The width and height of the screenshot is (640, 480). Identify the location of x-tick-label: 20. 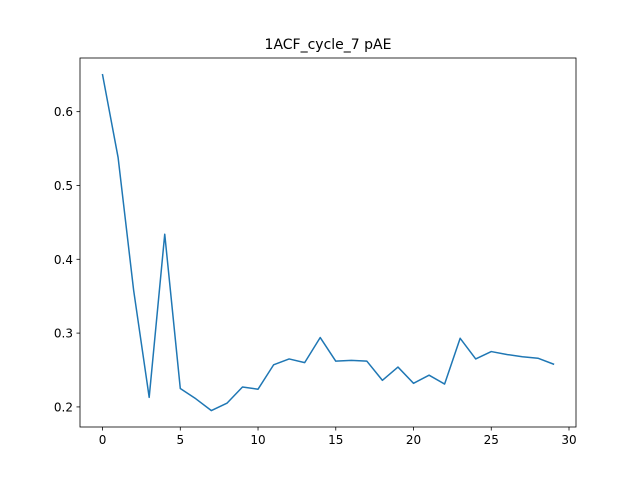
(413, 440).